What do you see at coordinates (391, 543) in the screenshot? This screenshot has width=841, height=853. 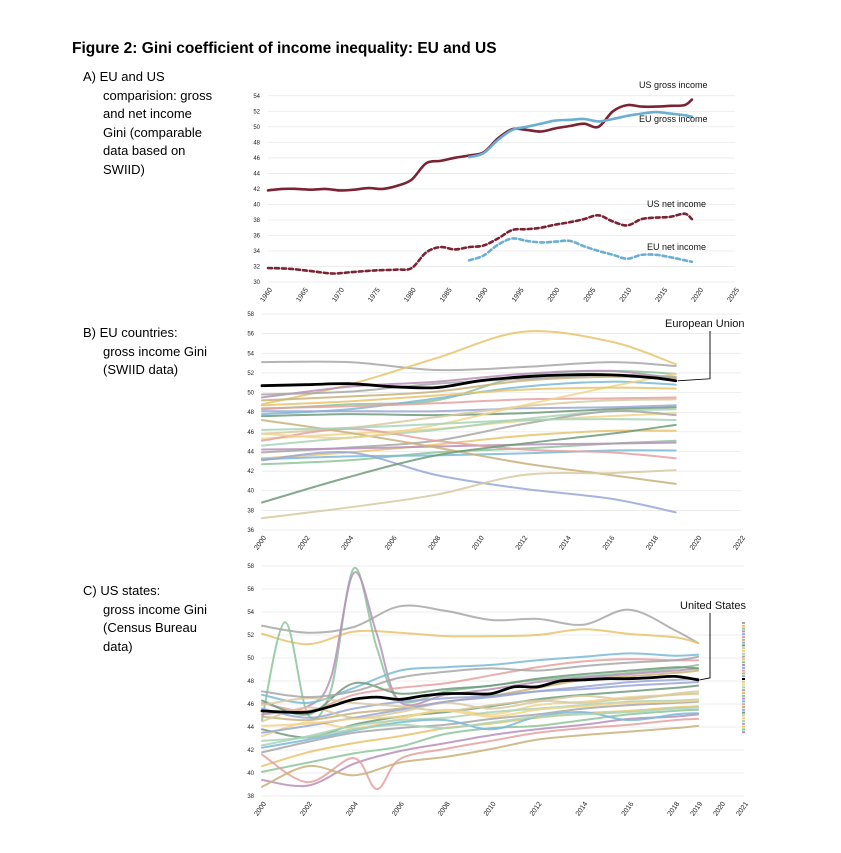 I see `x-tick-label: 2006` at bounding box center [391, 543].